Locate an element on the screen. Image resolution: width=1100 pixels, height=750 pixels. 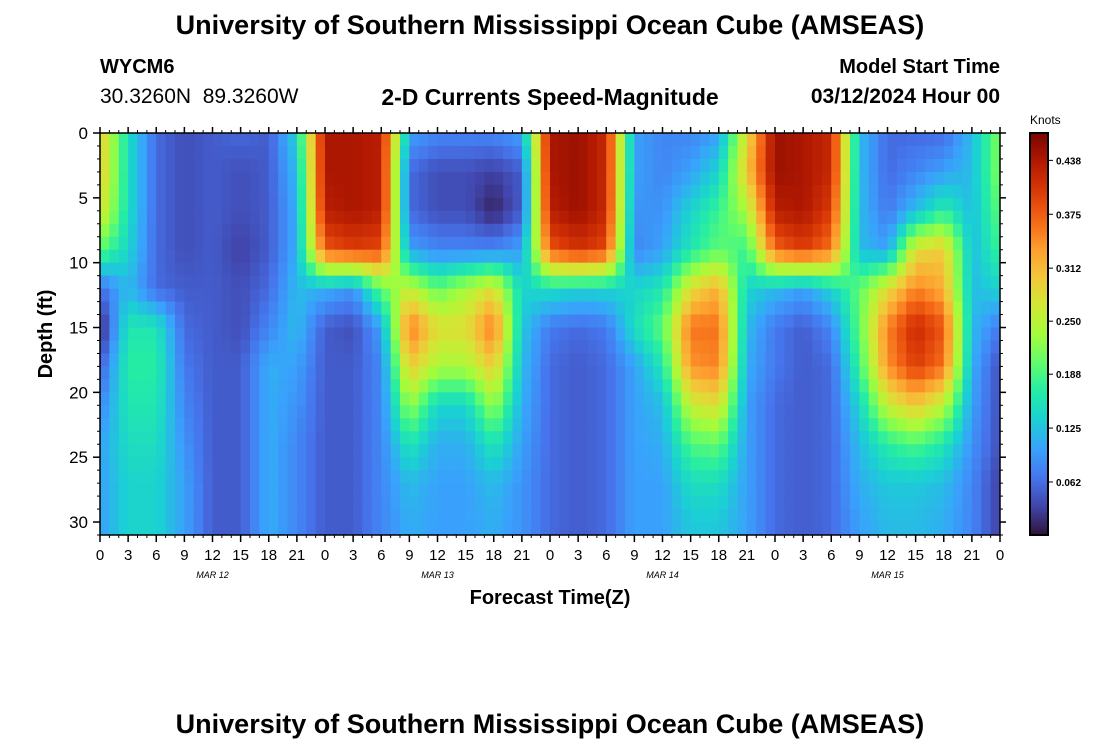
day-label: MAR 13 is located at coordinates (437, 575).